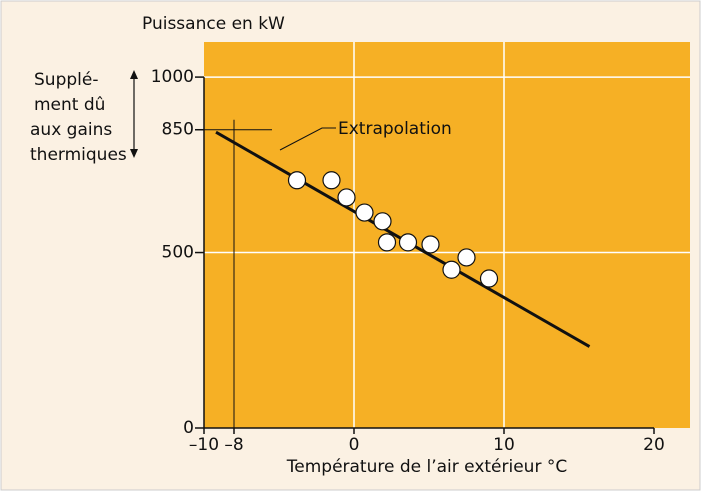  Describe the element at coordinates (188, 428) in the screenshot. I see `y-tick-label: 0` at that location.